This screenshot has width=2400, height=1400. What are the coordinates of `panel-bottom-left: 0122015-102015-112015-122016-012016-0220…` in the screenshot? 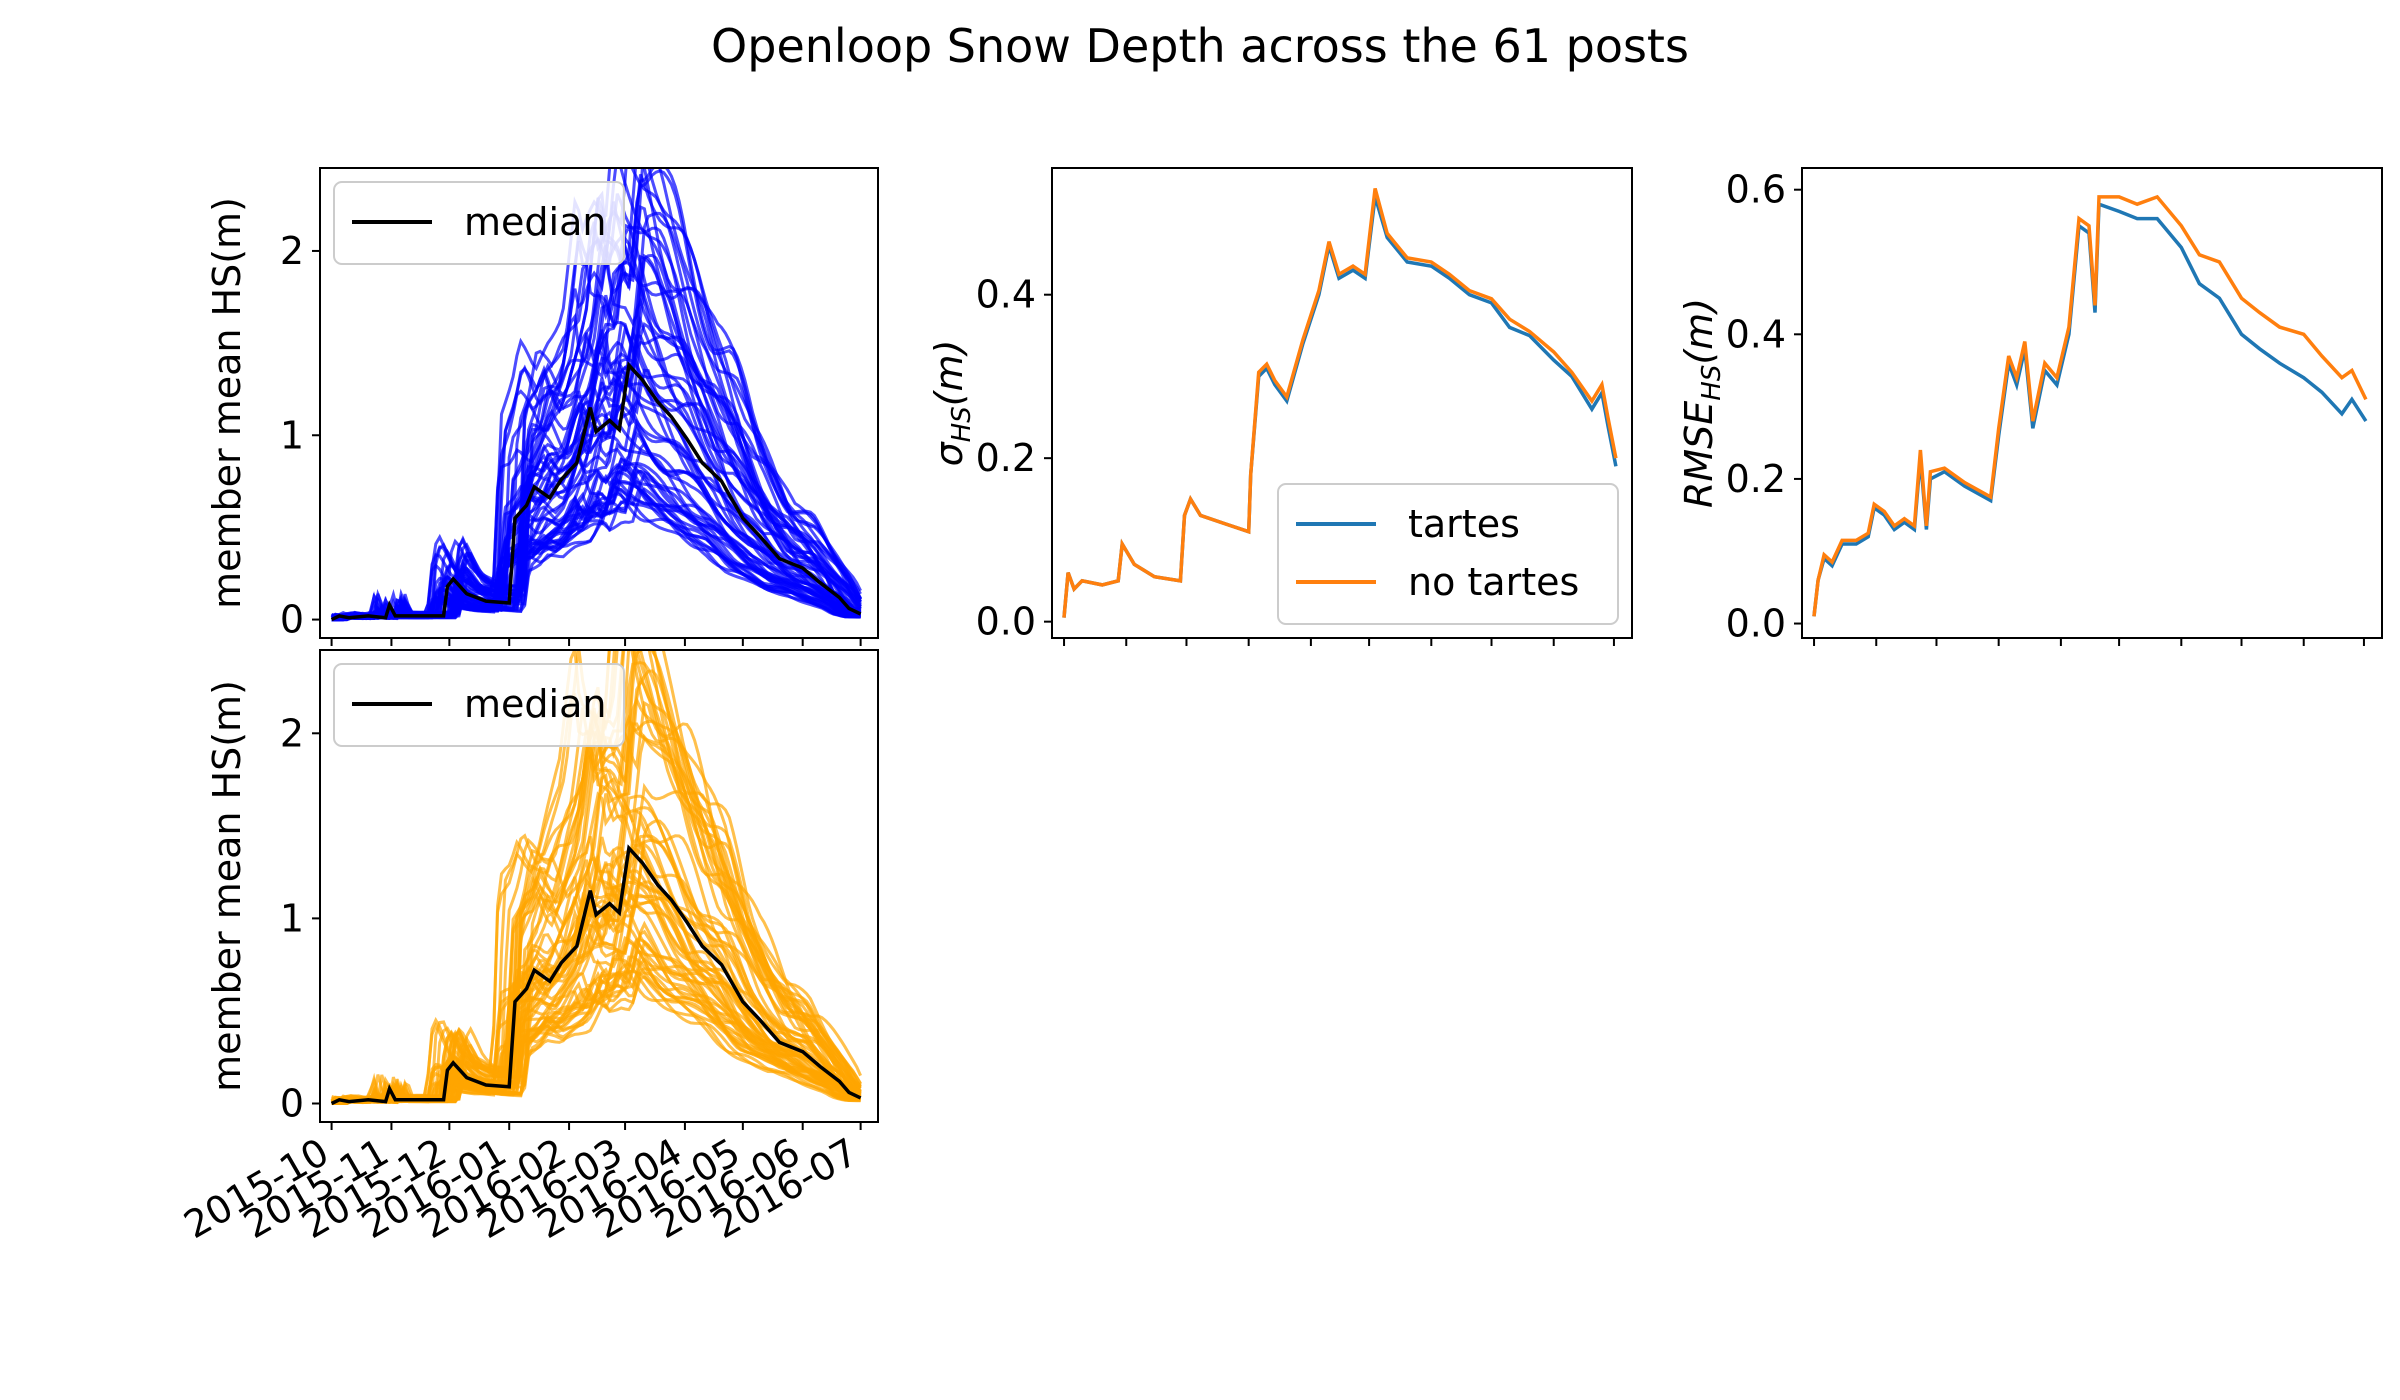 It's located at (528, 948).